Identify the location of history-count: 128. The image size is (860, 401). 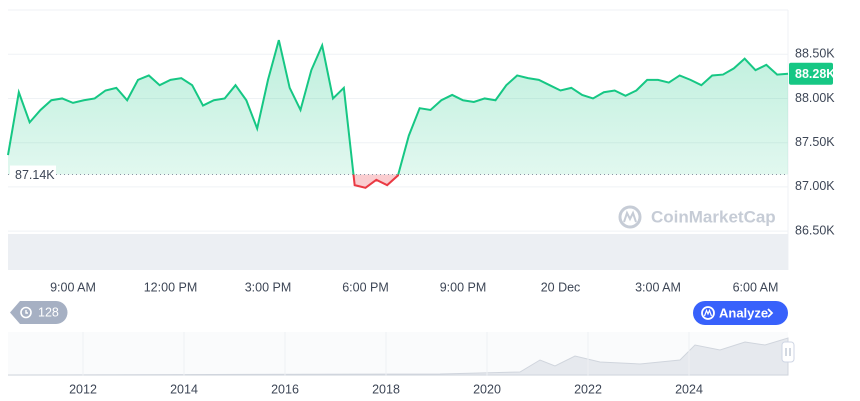
(48, 312).